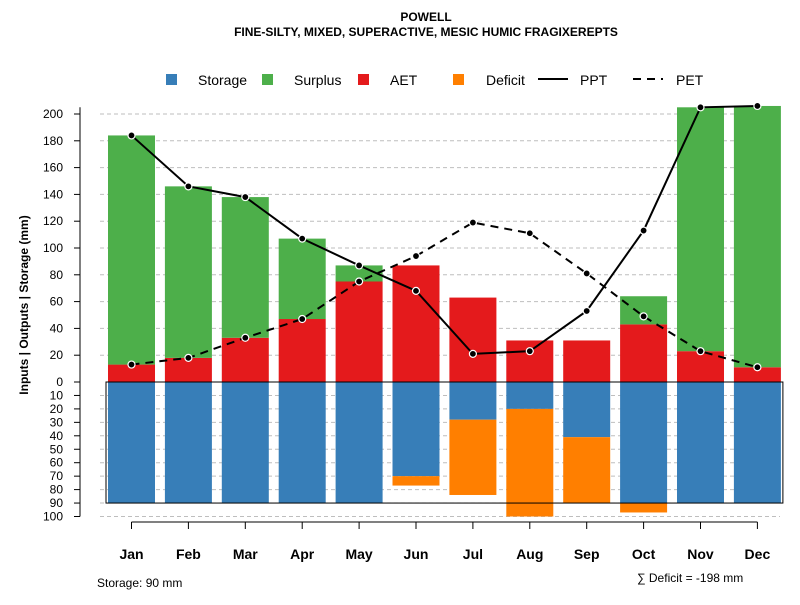  What do you see at coordinates (757, 374) in the screenshot?
I see `bar-aet-dec` at bounding box center [757, 374].